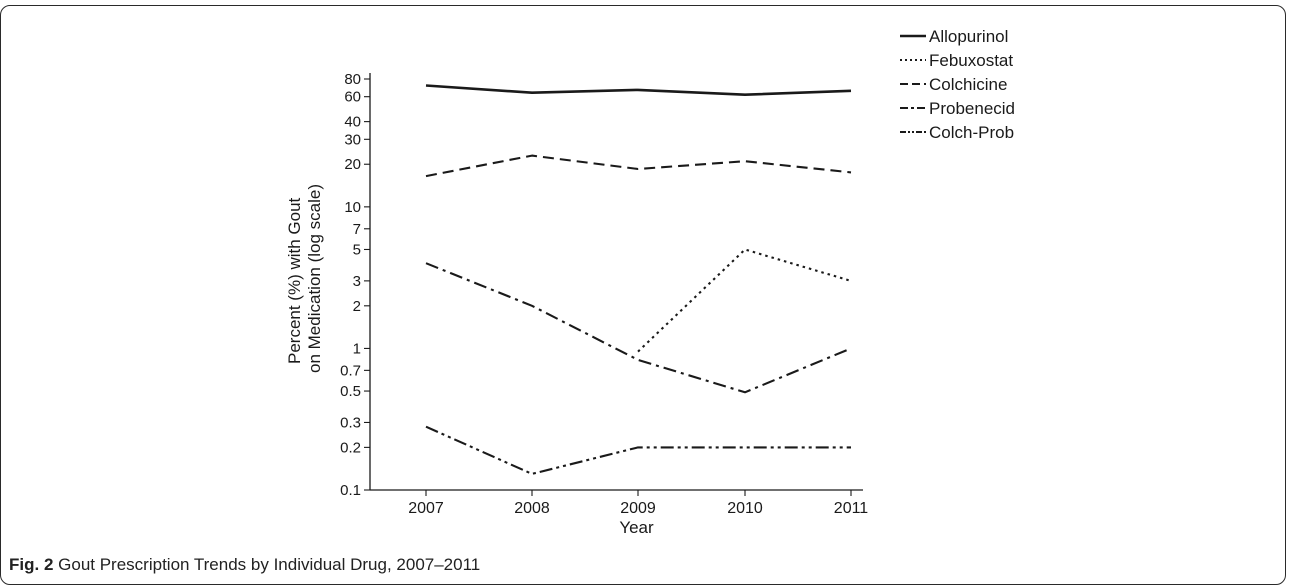 This screenshot has height=588, width=1290. What do you see at coordinates (350, 391) in the screenshot?
I see `y-tick-label: 0.5` at bounding box center [350, 391].